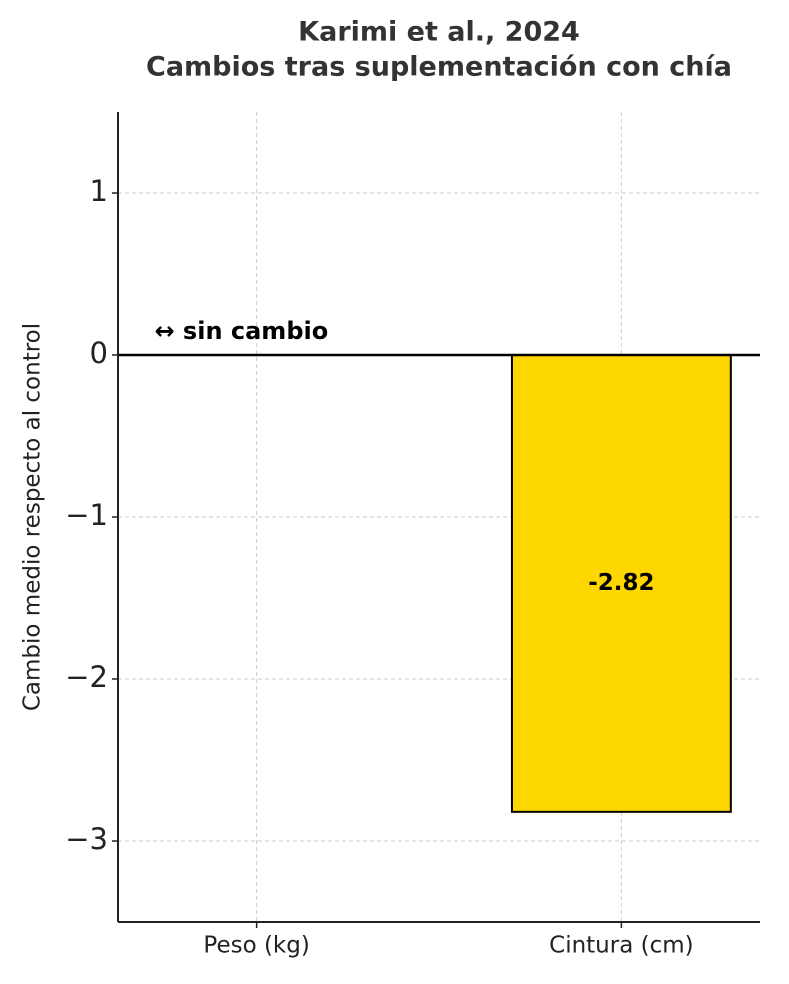 The height and width of the screenshot is (984, 789). I want to click on y-axis-label: Cambio medio respecto al control, so click(33, 517).